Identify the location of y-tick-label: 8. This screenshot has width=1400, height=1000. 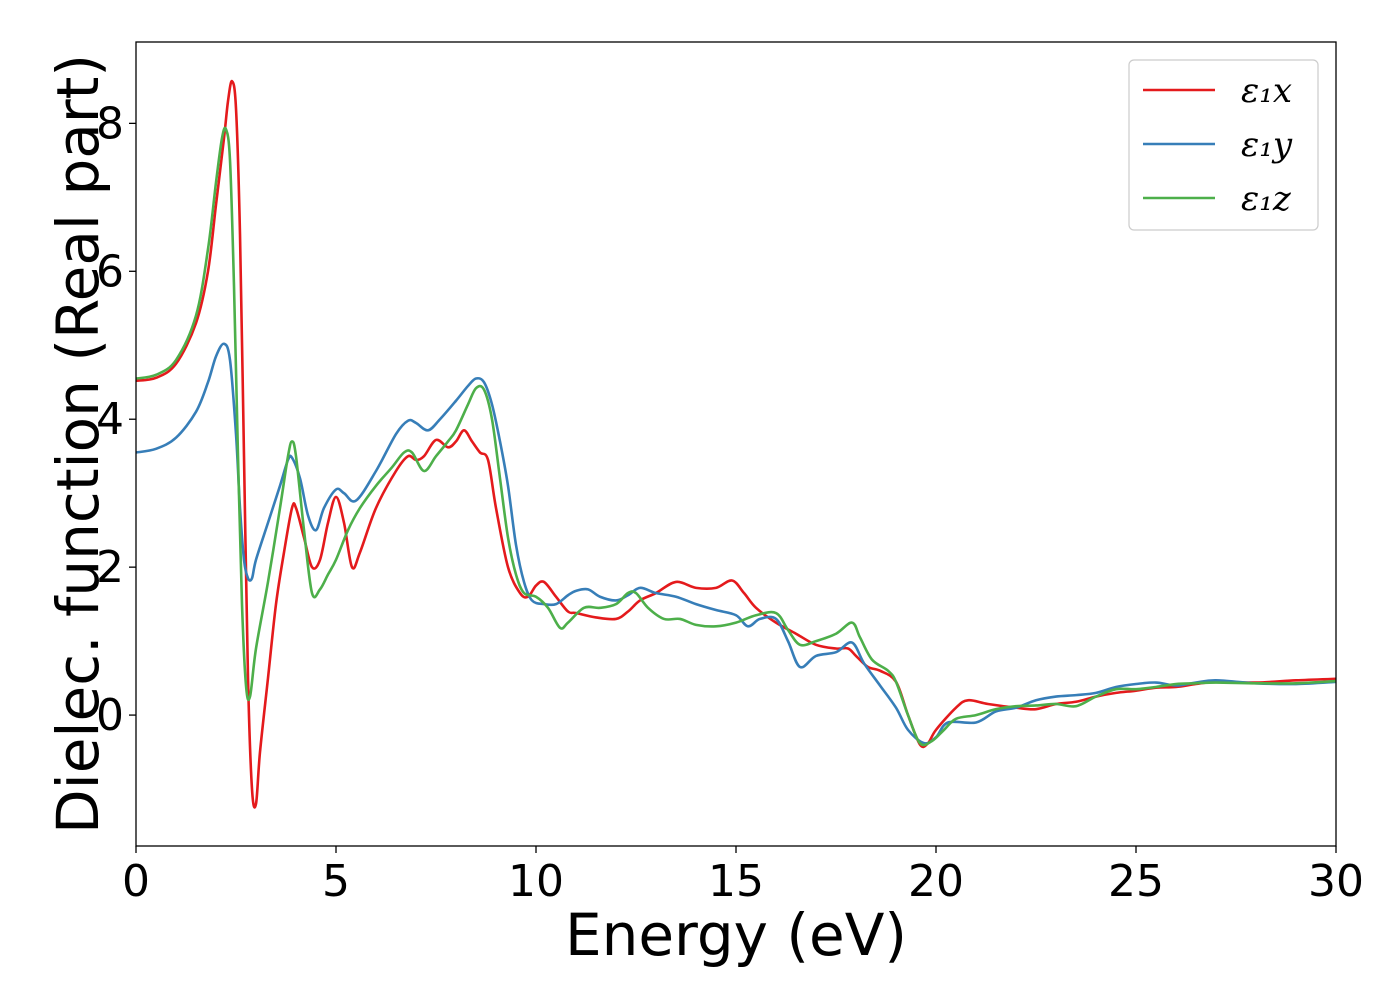
(110, 123).